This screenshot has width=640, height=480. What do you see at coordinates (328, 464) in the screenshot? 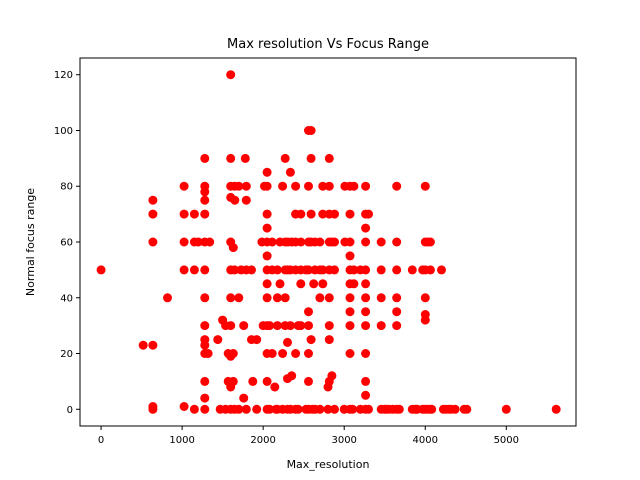
I see `x-axis-label: Max_resolution` at bounding box center [328, 464].